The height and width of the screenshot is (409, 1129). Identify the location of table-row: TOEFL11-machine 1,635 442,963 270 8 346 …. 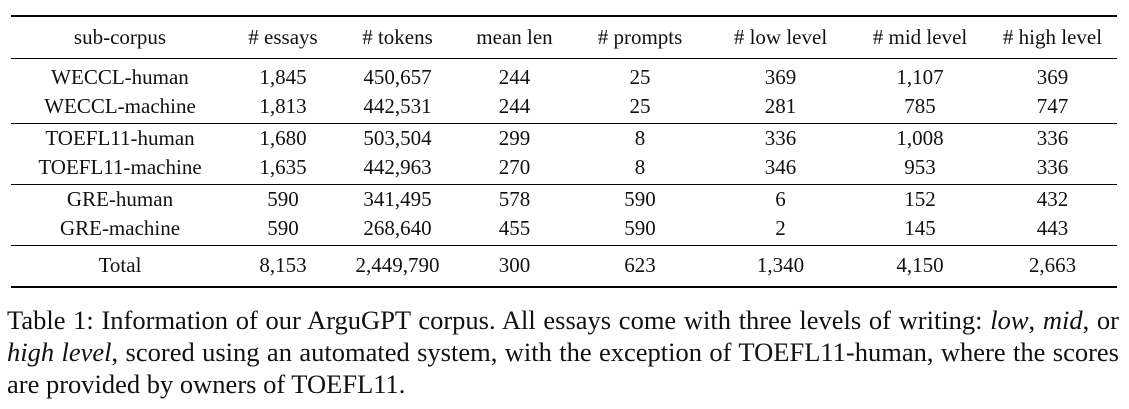
(564, 169).